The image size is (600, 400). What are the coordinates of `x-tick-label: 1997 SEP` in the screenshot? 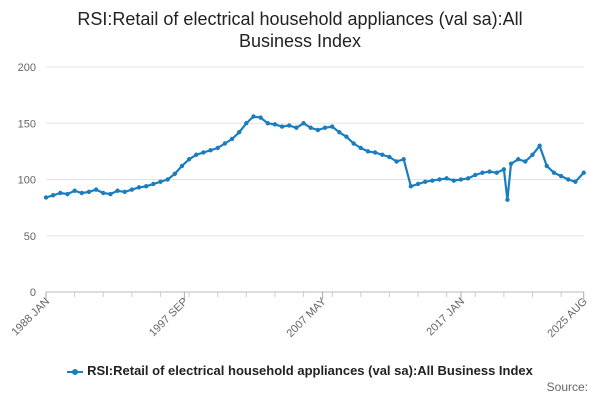 It's located at (169, 318).